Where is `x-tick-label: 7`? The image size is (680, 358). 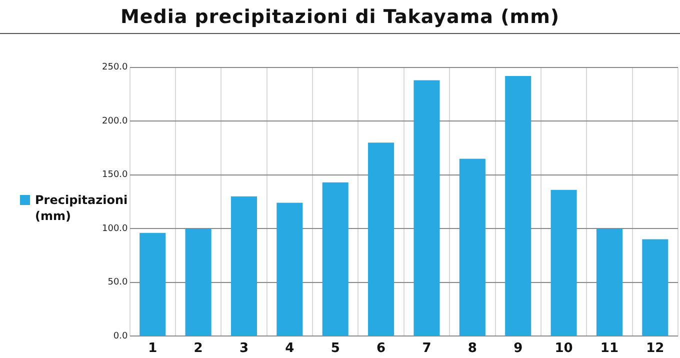
x-tick-label: 7 is located at coordinates (427, 348).